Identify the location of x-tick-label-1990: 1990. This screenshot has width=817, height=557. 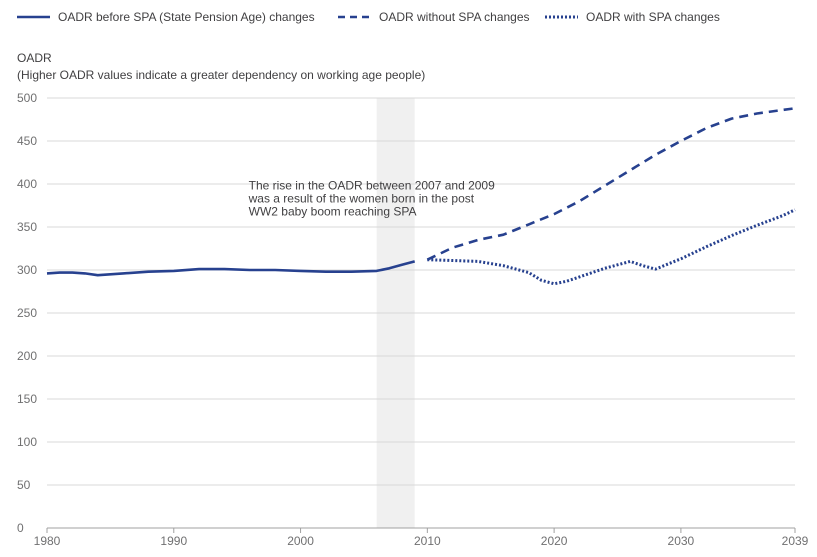
(173, 541).